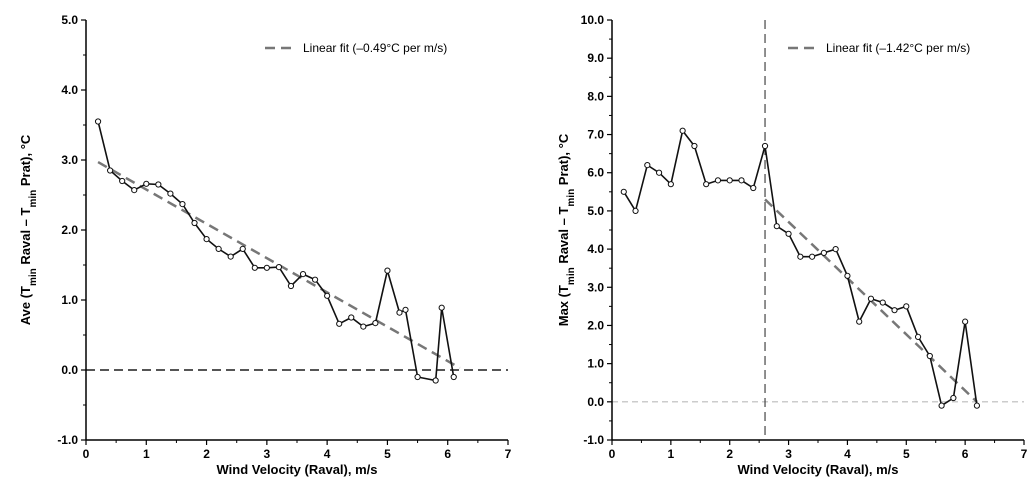  What do you see at coordinates (25, 305) in the screenshot?
I see `y-axis-title-part: Ave (T` at bounding box center [25, 305].